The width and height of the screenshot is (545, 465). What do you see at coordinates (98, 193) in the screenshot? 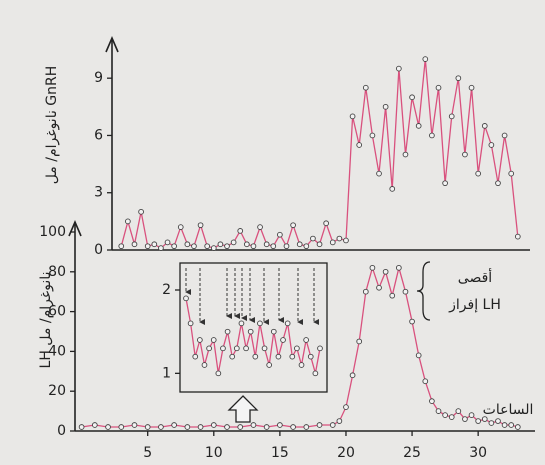
I see `y-tick-label: 3` at bounding box center [98, 193].